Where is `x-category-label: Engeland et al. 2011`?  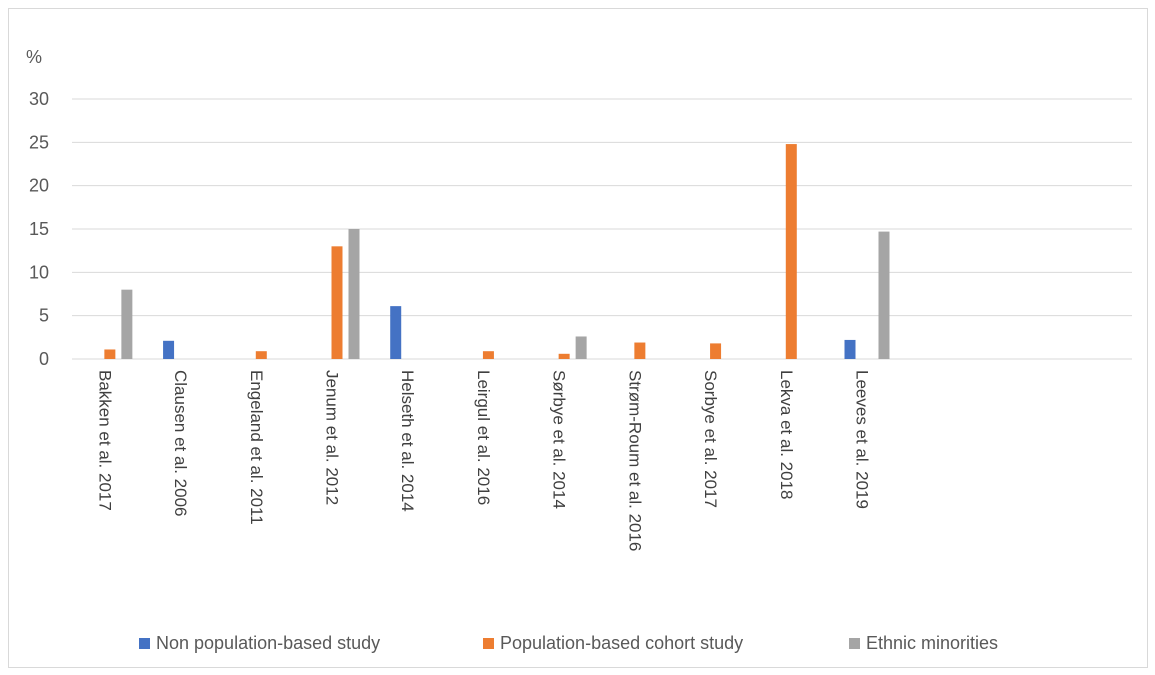 x-category-label: Engeland et al. 2011 is located at coordinates (256, 447).